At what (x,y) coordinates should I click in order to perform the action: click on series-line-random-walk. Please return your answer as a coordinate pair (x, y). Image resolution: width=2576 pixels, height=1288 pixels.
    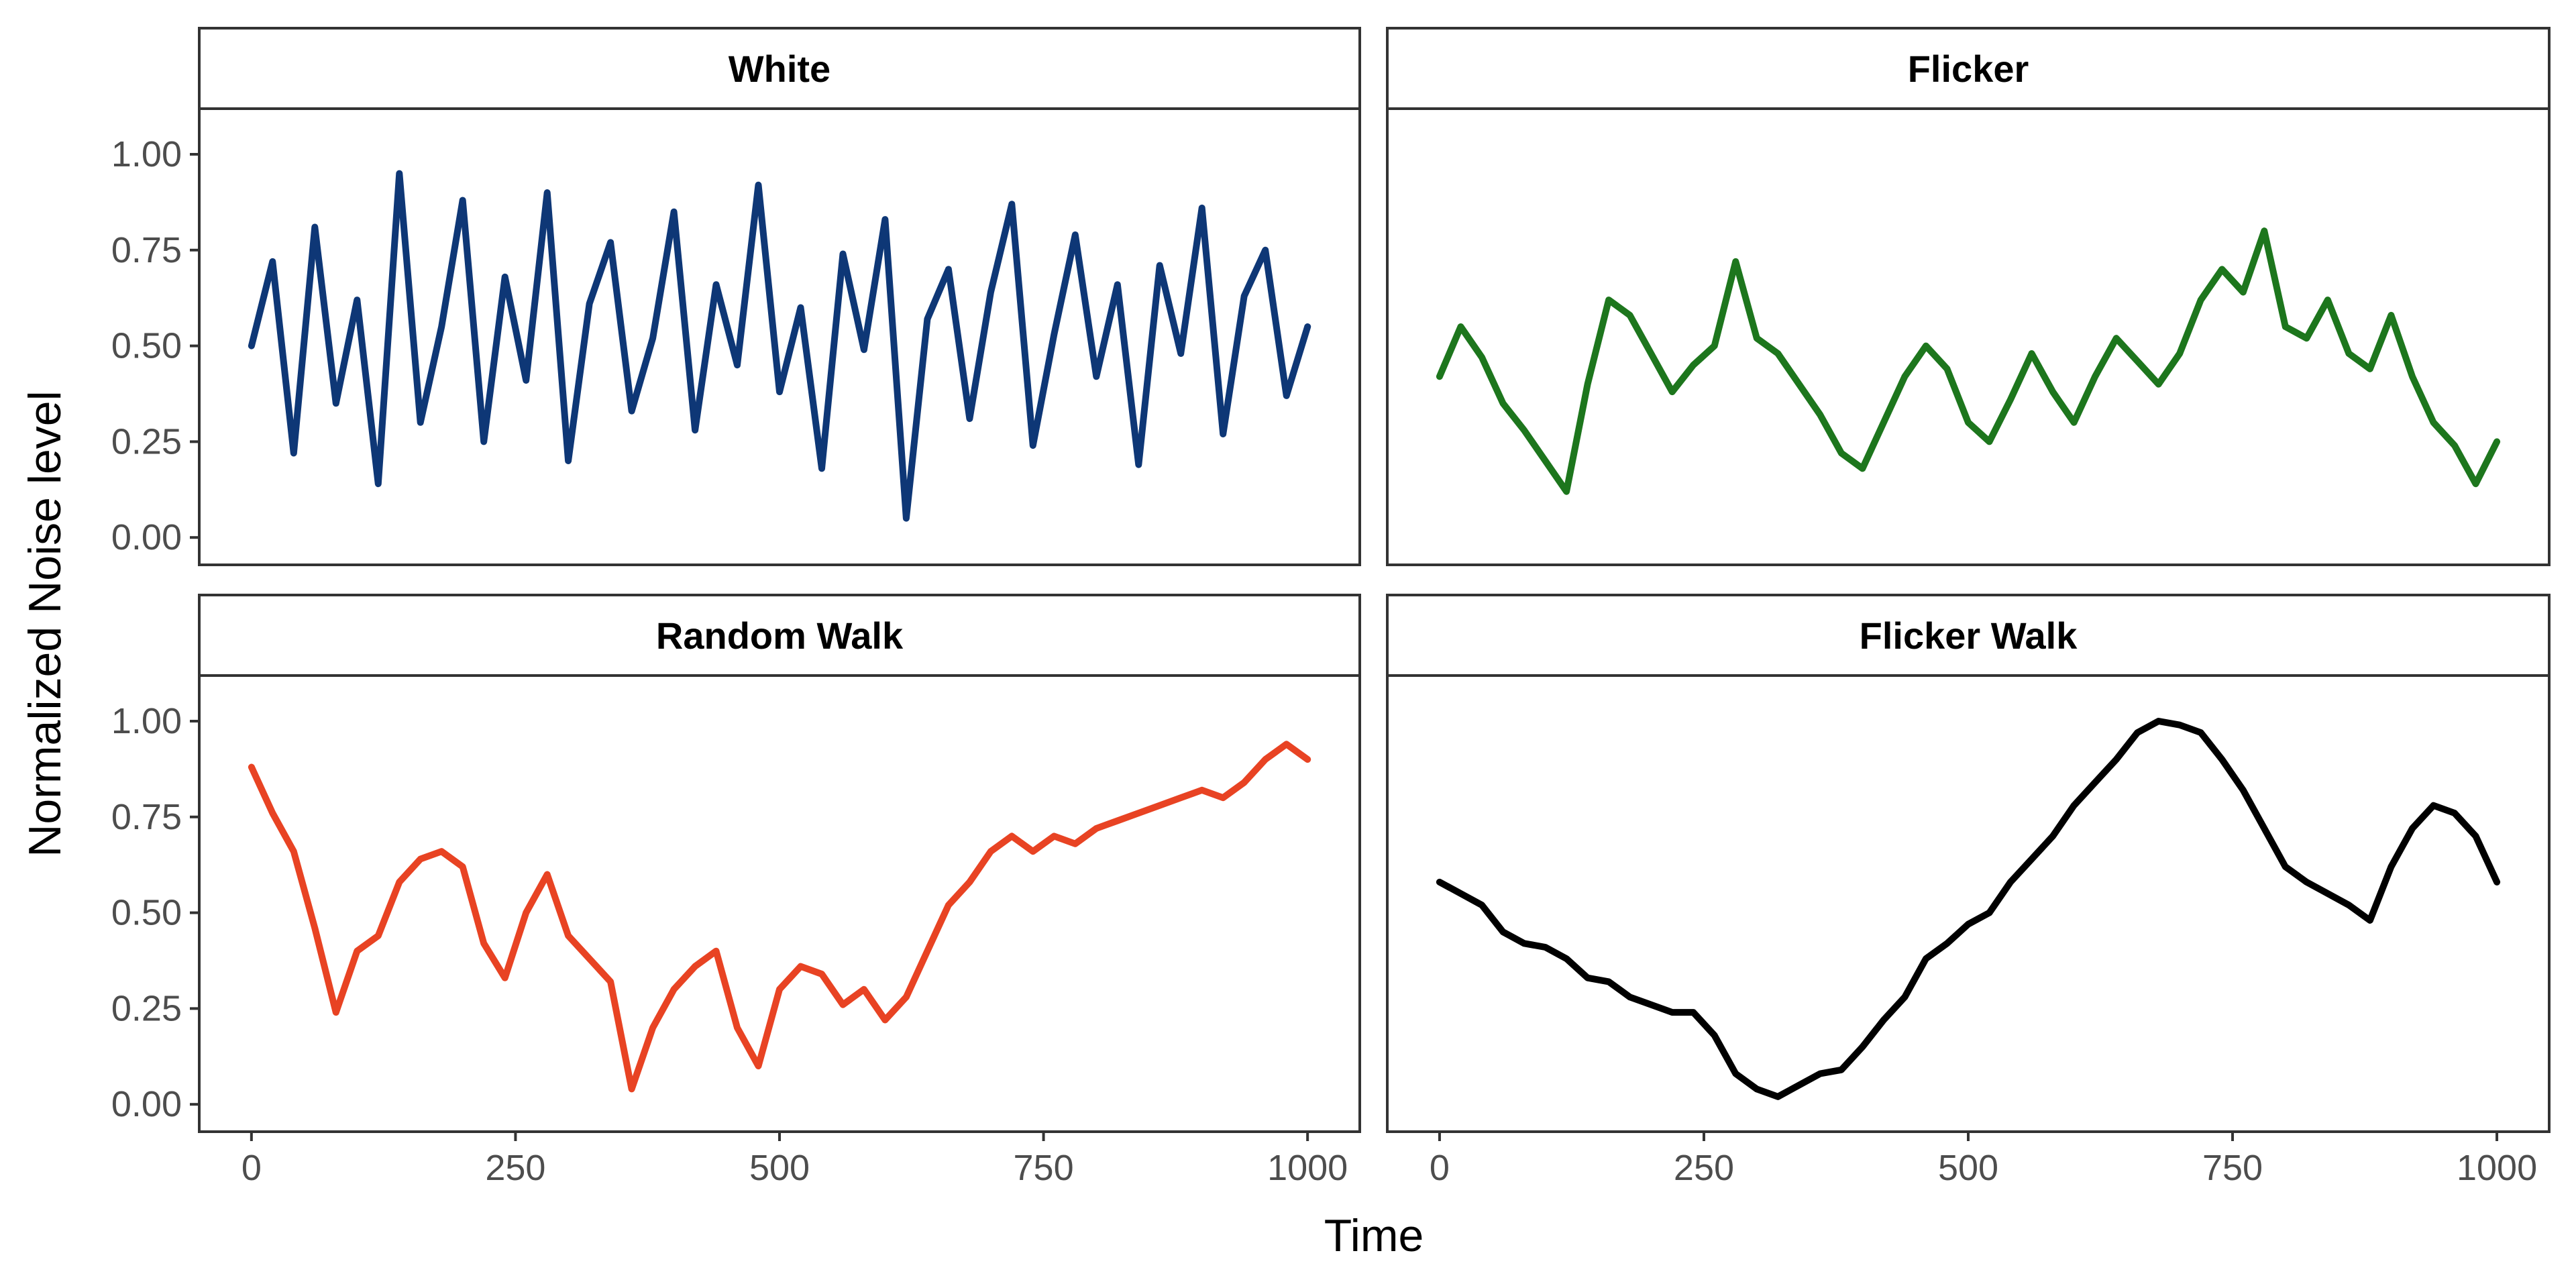
    Looking at the image, I should click on (779, 917).